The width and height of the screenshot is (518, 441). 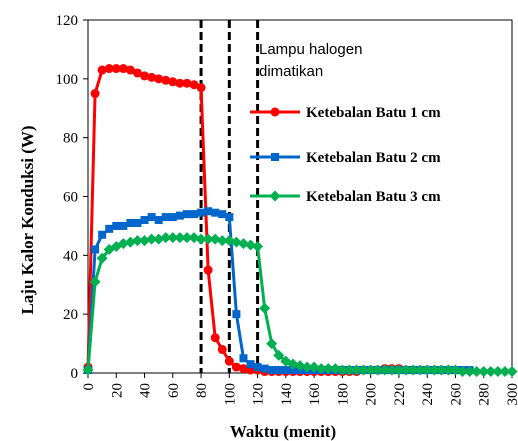 What do you see at coordinates (315, 394) in the screenshot?
I see `x-tick-label: 160` at bounding box center [315, 394].